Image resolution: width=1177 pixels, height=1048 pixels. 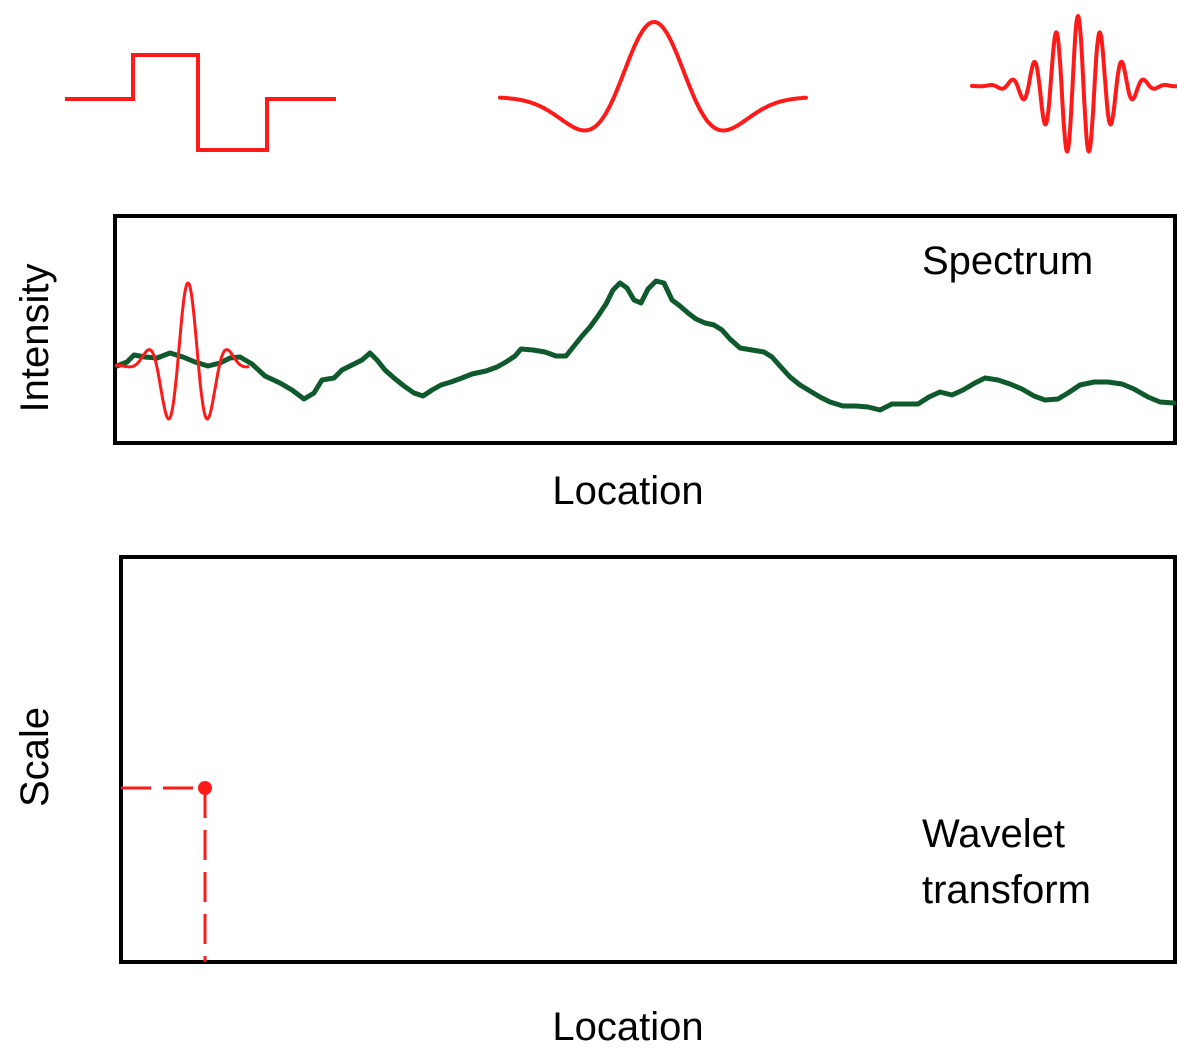 I want to click on overlaid-morlet-wavelet, so click(x=182, y=351).